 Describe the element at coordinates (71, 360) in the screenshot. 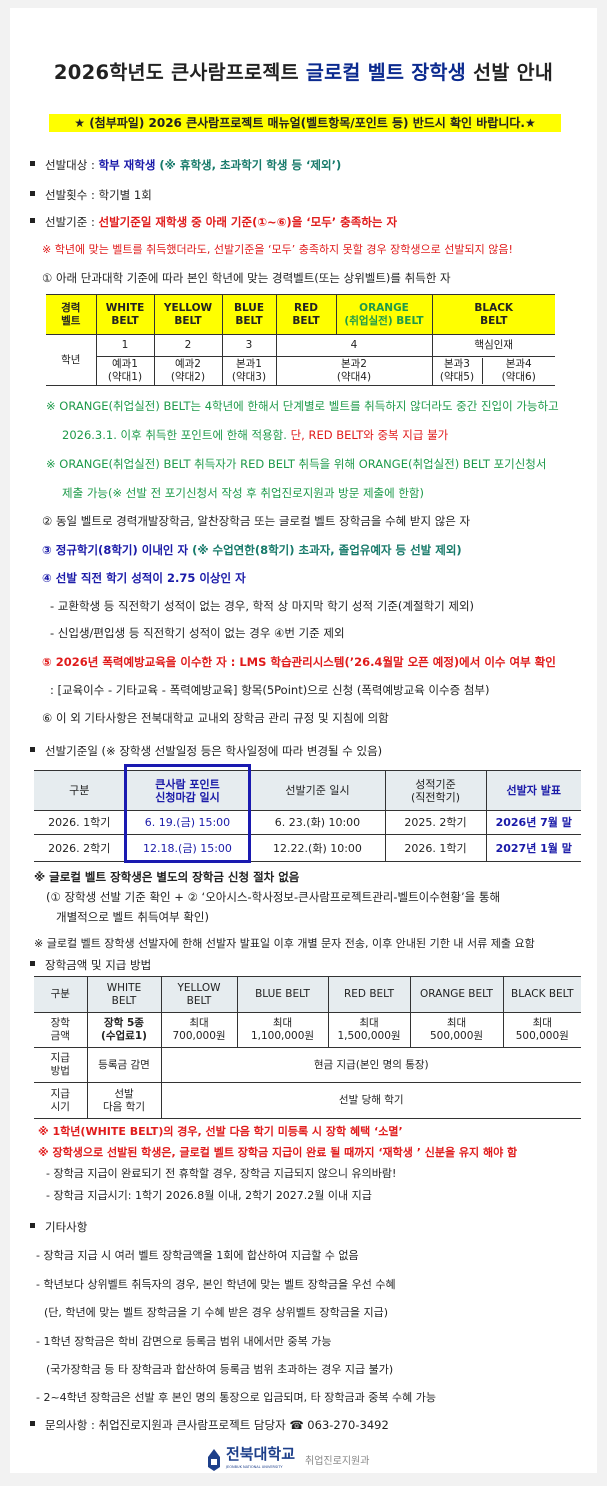

I see `row-label: 학년` at that location.